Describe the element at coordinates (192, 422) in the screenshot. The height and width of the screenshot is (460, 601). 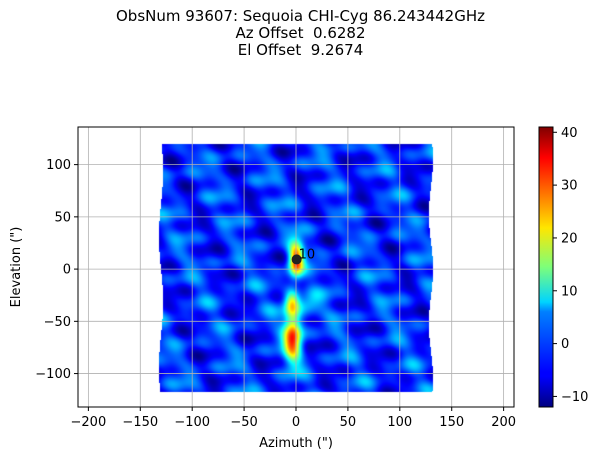
I see `x-tick-label: −100` at that location.